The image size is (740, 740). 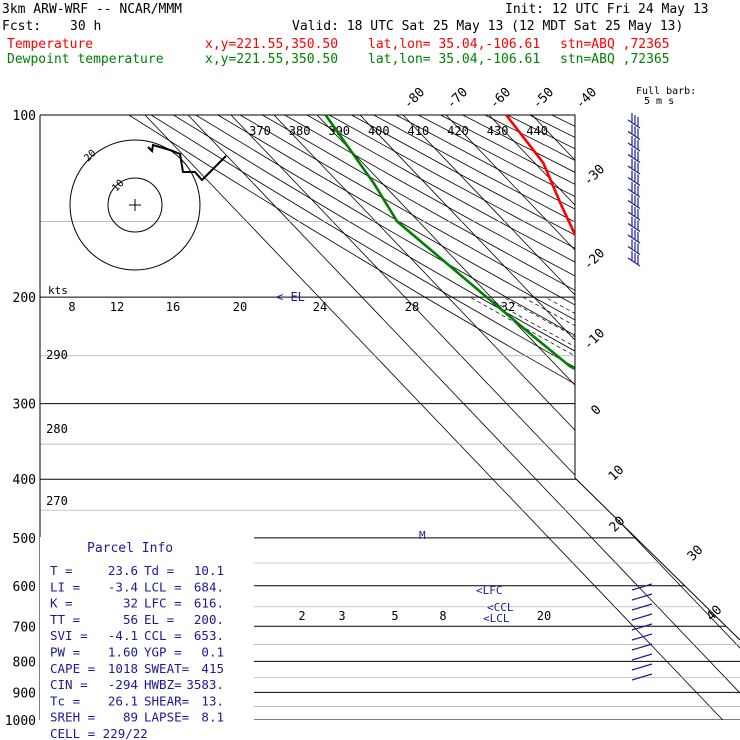 I want to click on parcel-info-label: SWEAT=, so click(x=166, y=668).